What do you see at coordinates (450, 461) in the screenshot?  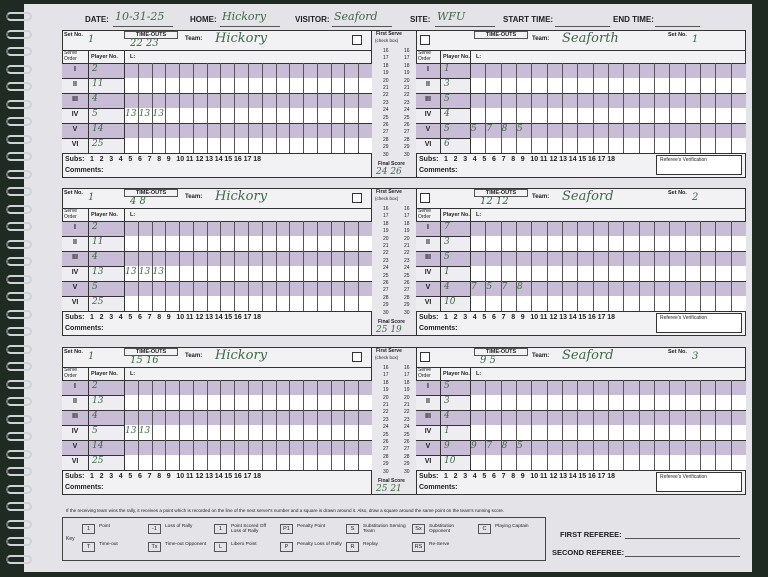 I see `player-number: 10` at bounding box center [450, 461].